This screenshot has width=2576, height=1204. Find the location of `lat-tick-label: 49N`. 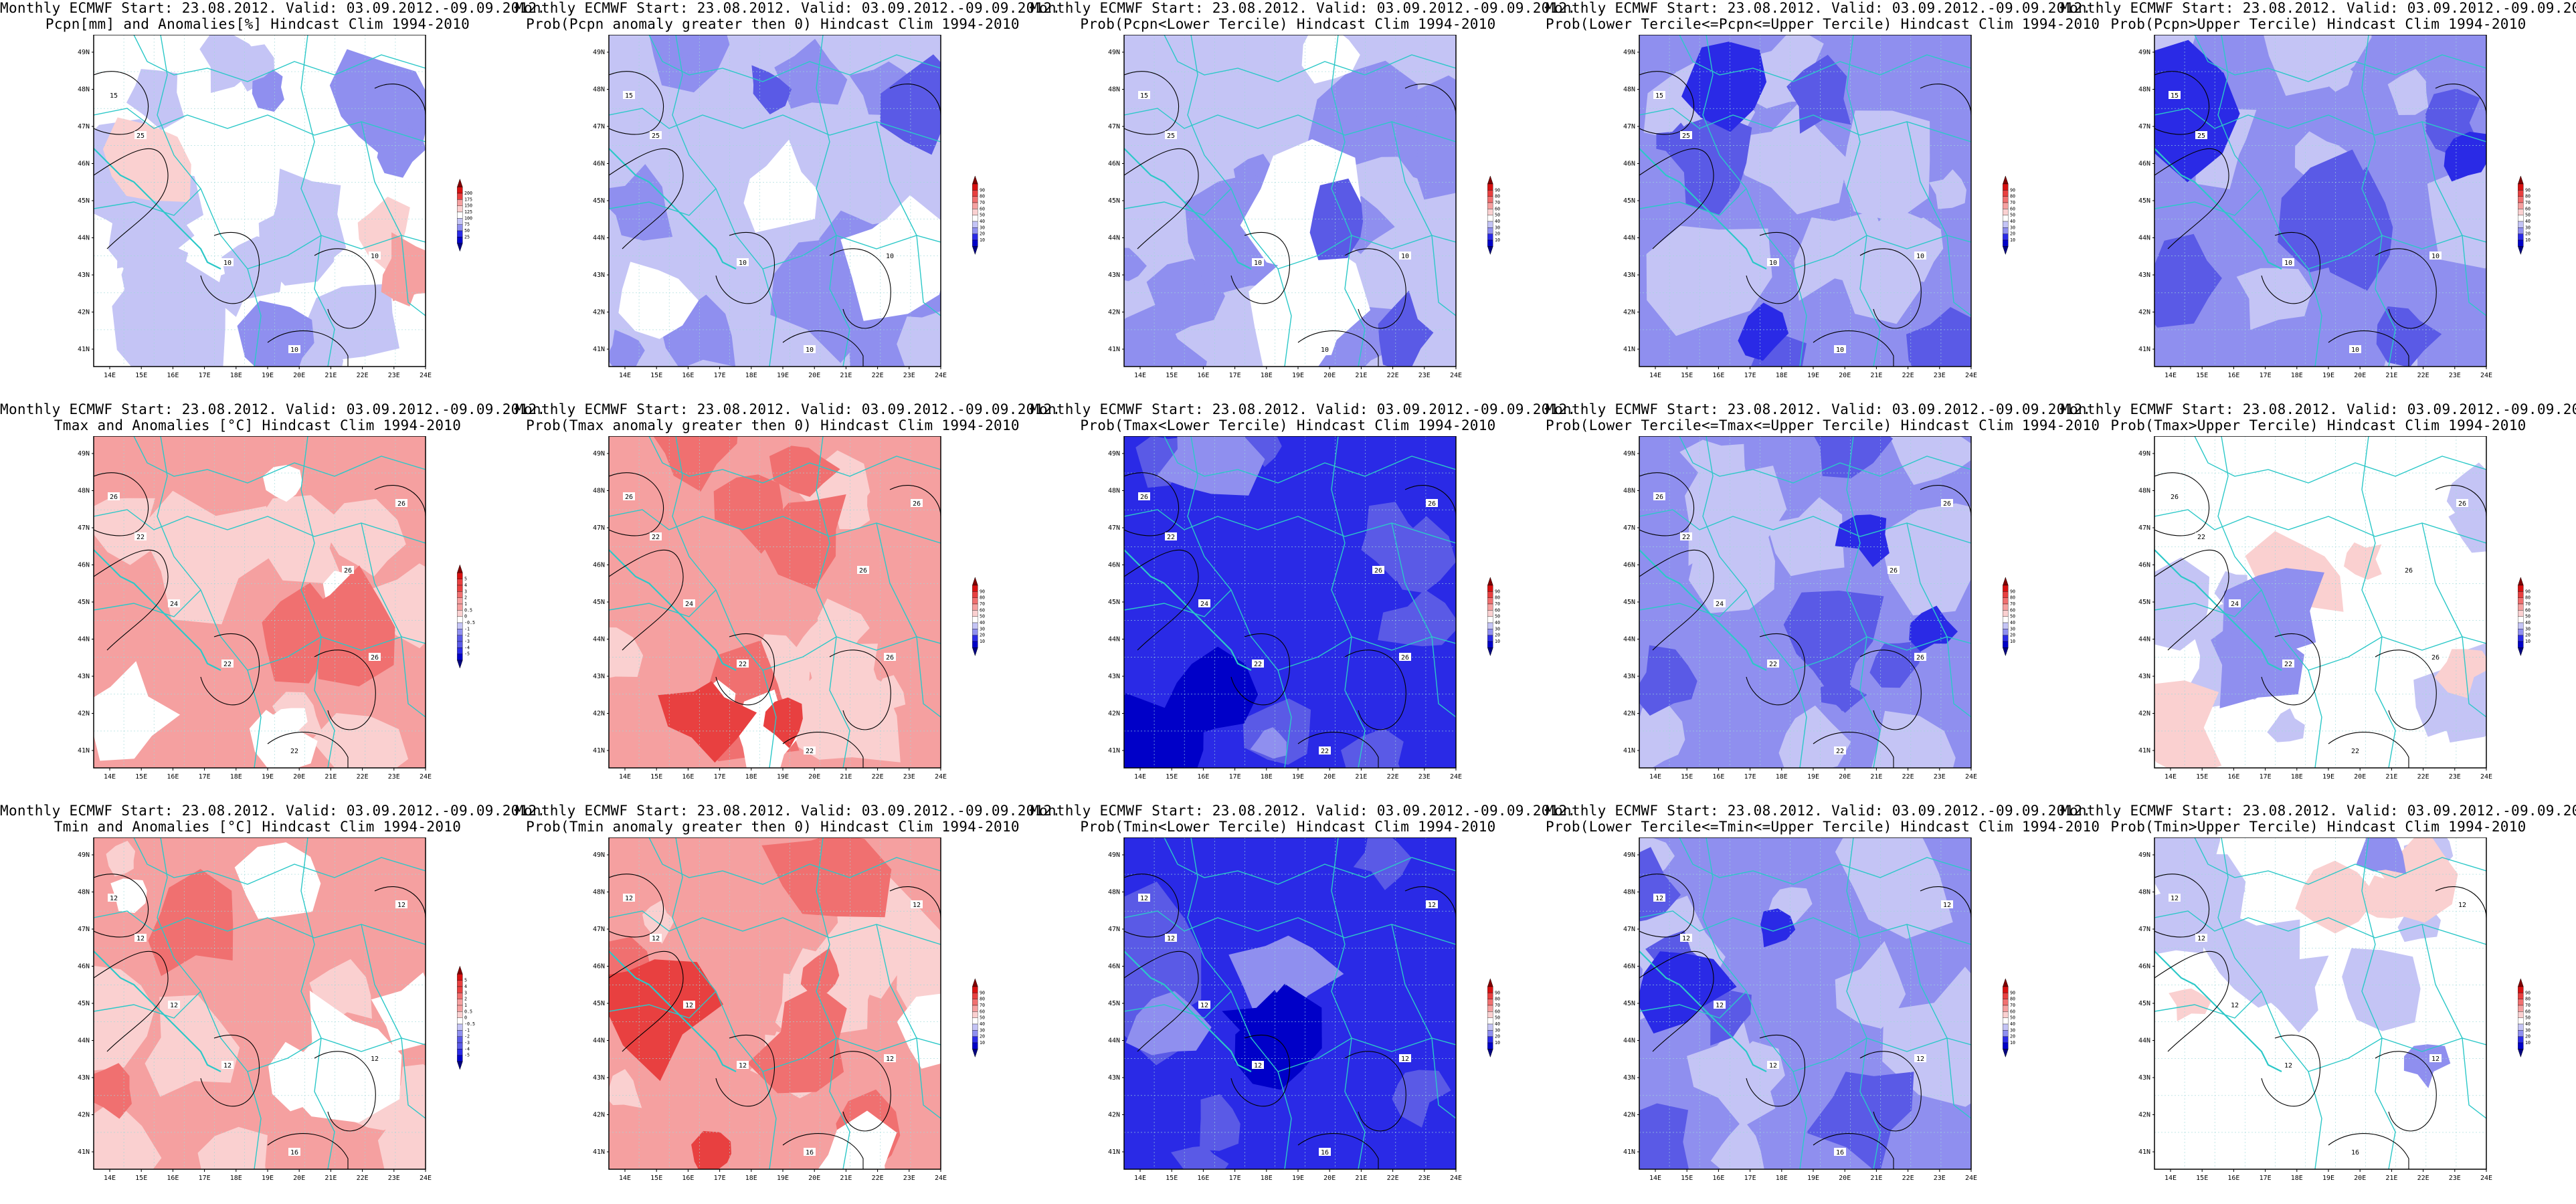

lat-tick-label: 49N is located at coordinates (1629, 52).